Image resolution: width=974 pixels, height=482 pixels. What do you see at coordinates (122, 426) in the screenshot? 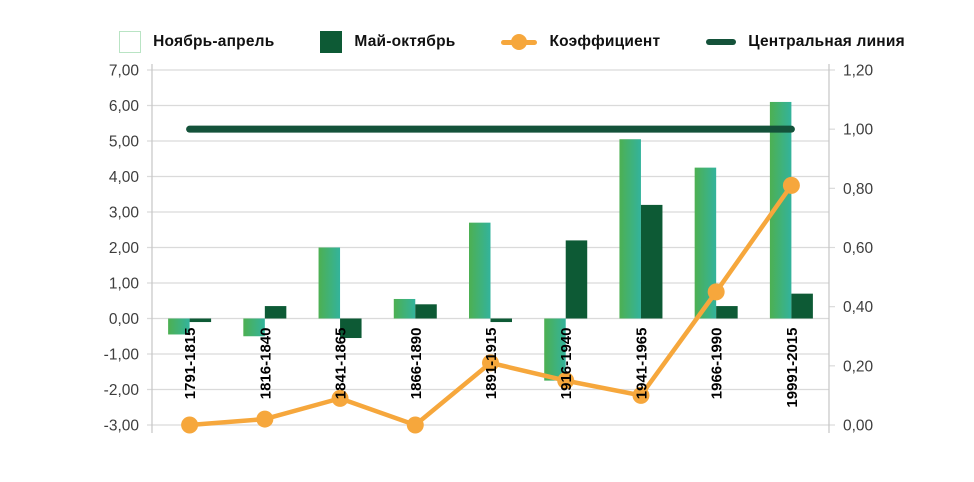
I see `left-axis-tick-label: -3,00` at bounding box center [122, 426].